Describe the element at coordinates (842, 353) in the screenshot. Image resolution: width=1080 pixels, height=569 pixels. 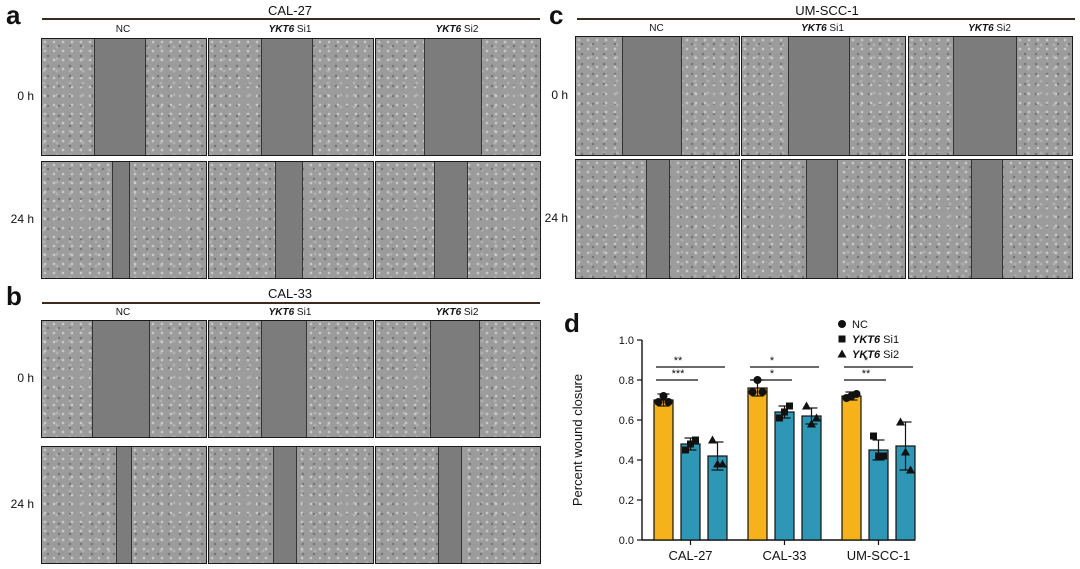
I see `legend-marker-triangle` at that location.